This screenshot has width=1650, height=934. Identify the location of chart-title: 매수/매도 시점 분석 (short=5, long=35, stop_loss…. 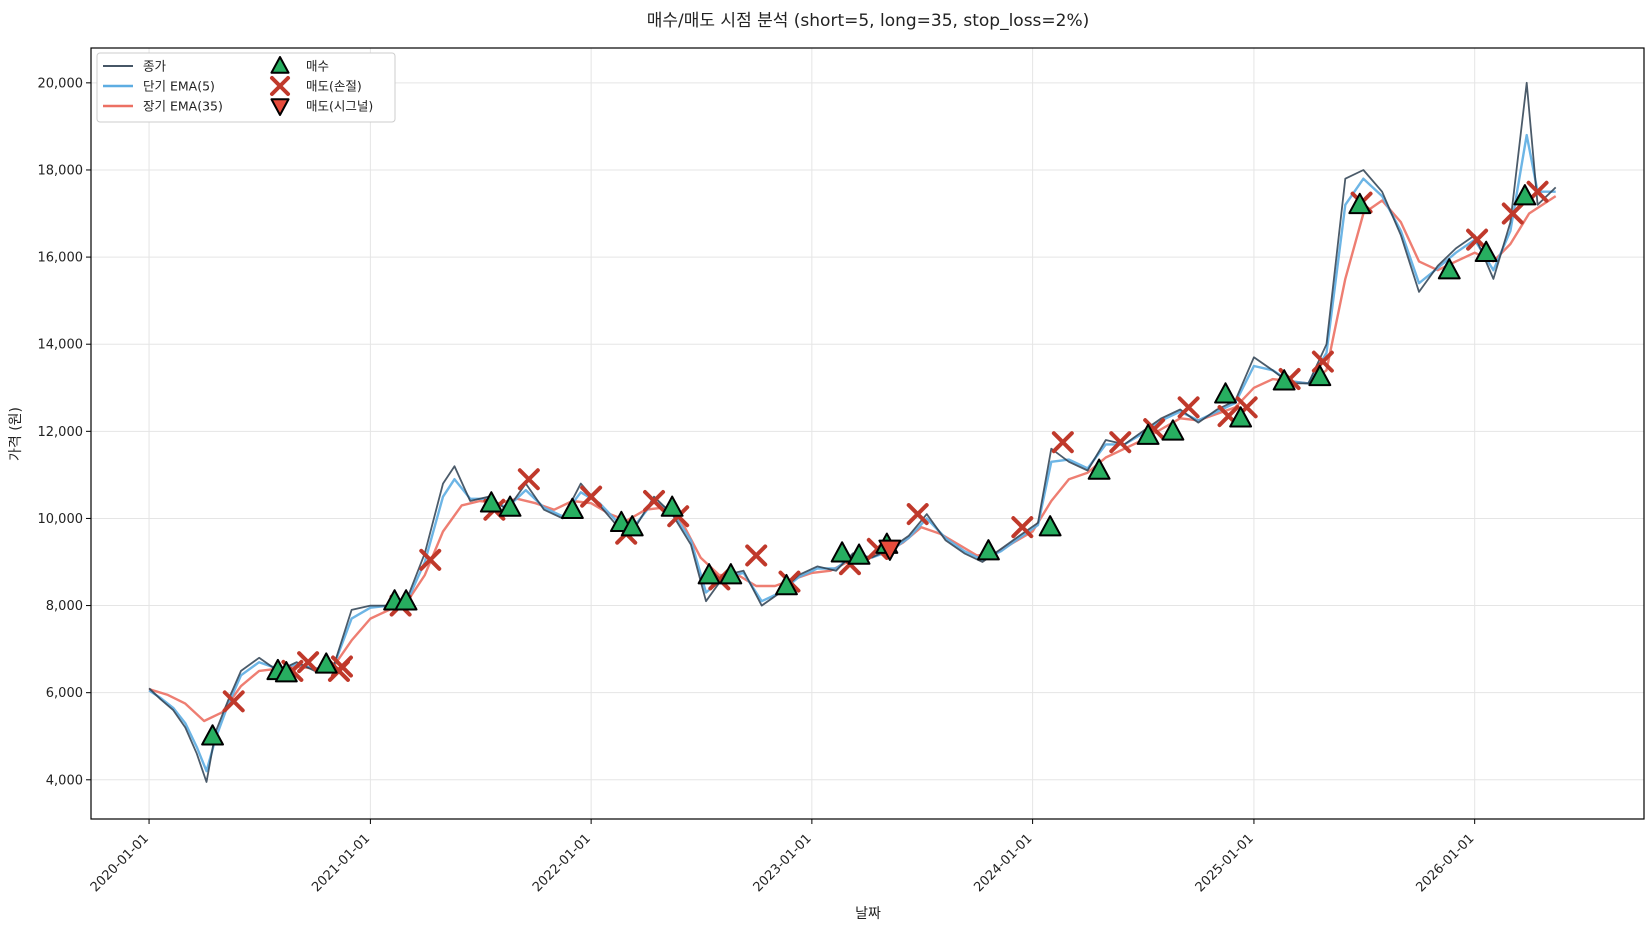
(868, 21).